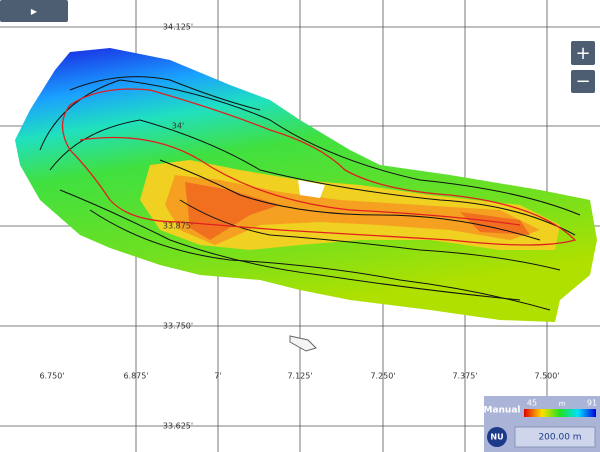 Image resolution: width=600 pixels, height=452 pixels. What do you see at coordinates (217, 376) in the screenshot?
I see `longitude-label: 7'` at bounding box center [217, 376].